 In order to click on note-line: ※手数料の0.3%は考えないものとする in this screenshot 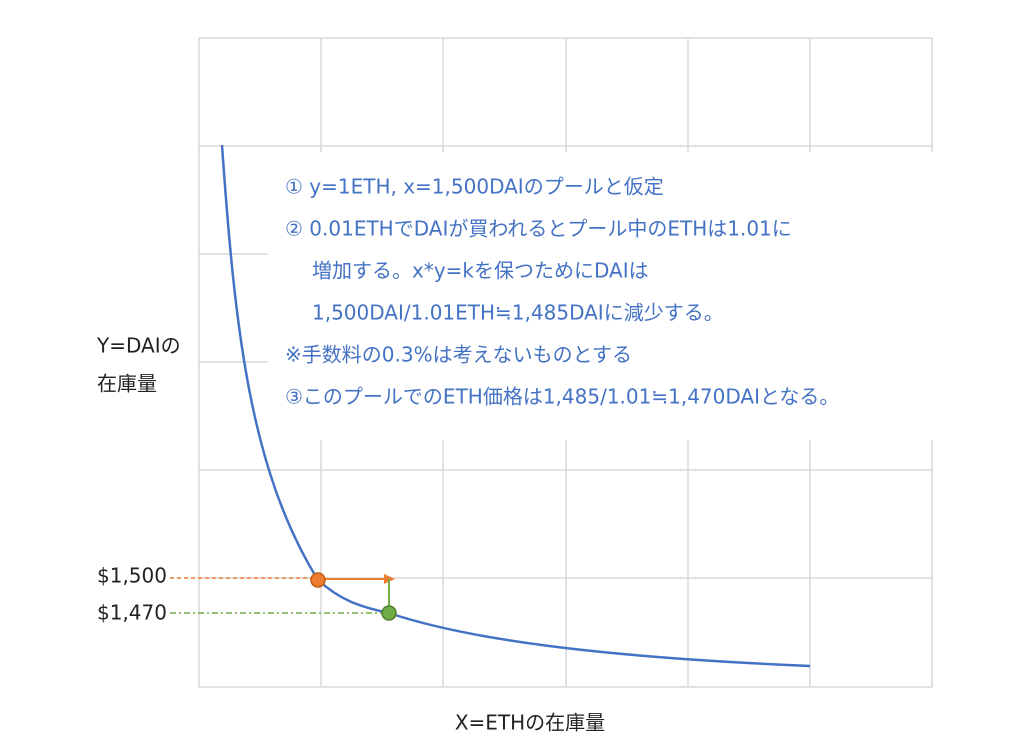, I will do `click(458, 355)`.